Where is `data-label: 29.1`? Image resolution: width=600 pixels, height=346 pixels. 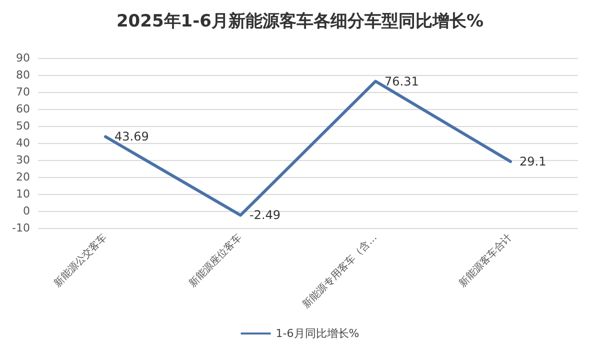 data-label: 29.1 is located at coordinates (533, 161).